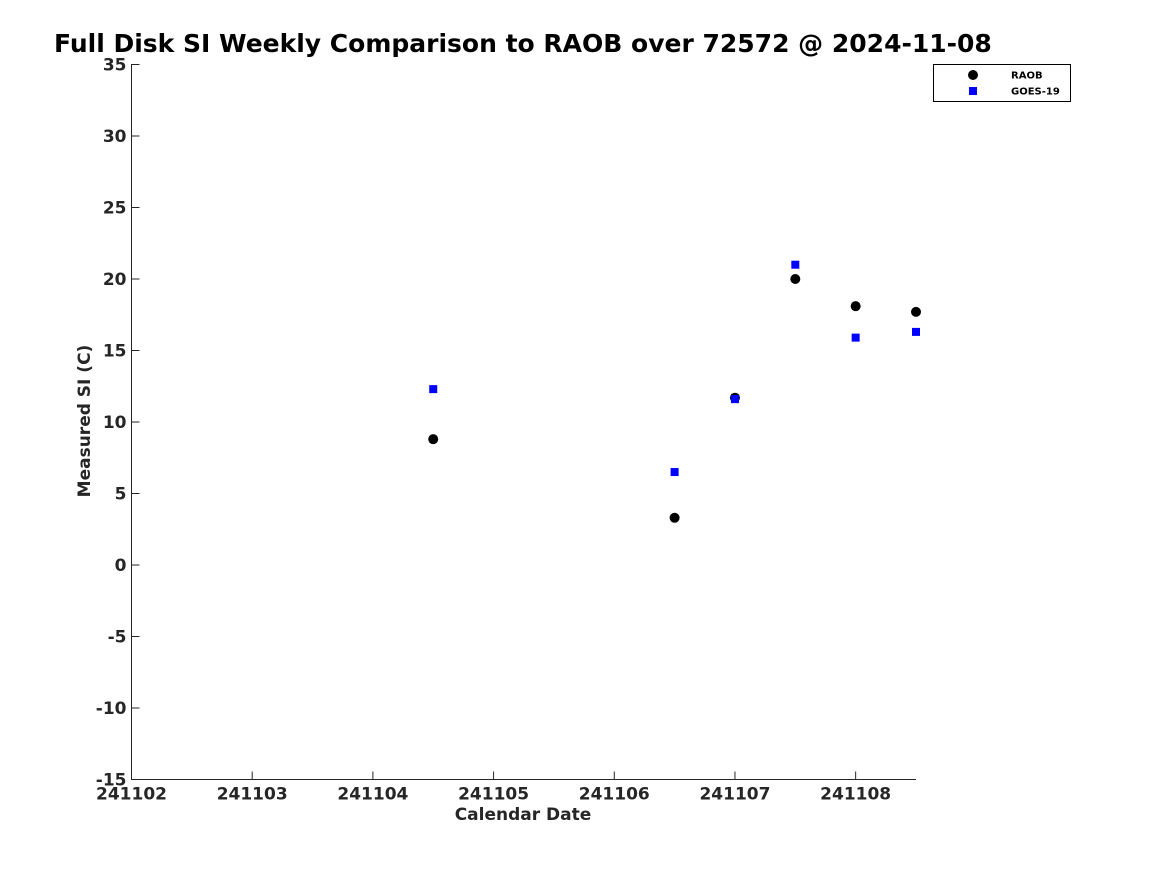 This screenshot has width=1167, height=875. Describe the element at coordinates (855, 795) in the screenshot. I see `x-tick-label: 241108` at that location.